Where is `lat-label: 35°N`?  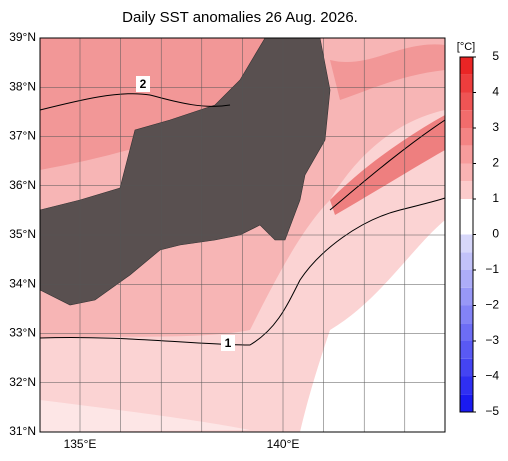
lat-label: 35°N is located at coordinates (22, 234).